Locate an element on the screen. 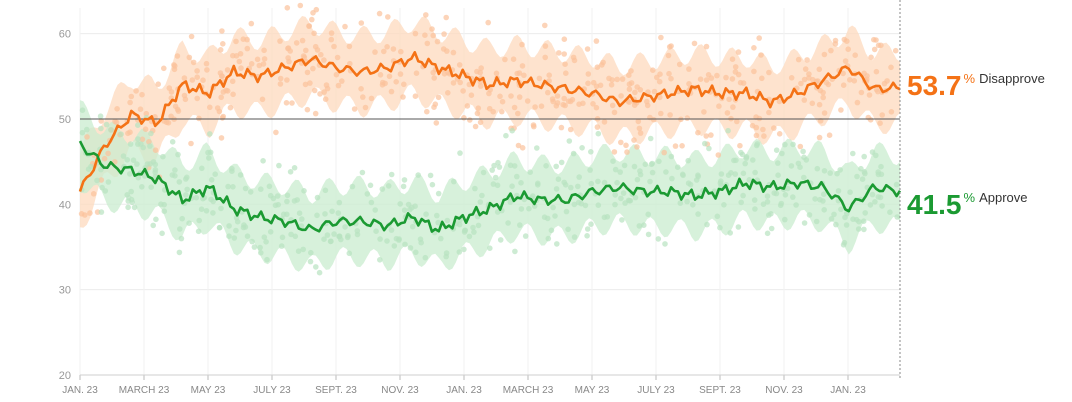  disapprove-unit: % is located at coordinates (969, 78).